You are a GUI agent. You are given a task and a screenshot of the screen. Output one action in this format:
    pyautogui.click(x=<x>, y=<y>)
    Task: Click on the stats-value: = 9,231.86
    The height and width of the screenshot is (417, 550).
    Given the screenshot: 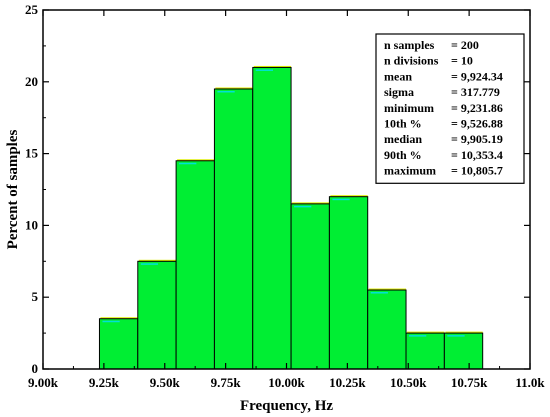 What is the action you would take?
    pyautogui.click(x=477, y=108)
    